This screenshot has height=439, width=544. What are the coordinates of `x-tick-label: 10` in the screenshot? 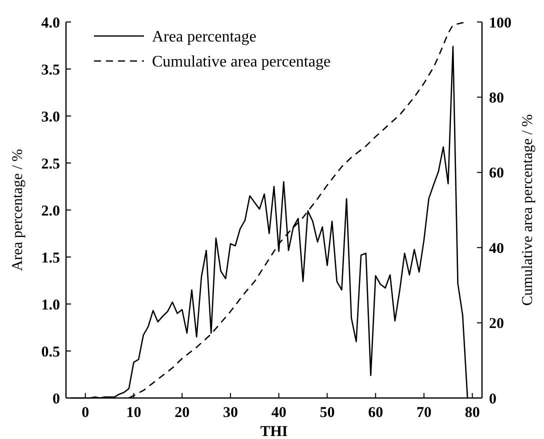 It's located at (134, 413).